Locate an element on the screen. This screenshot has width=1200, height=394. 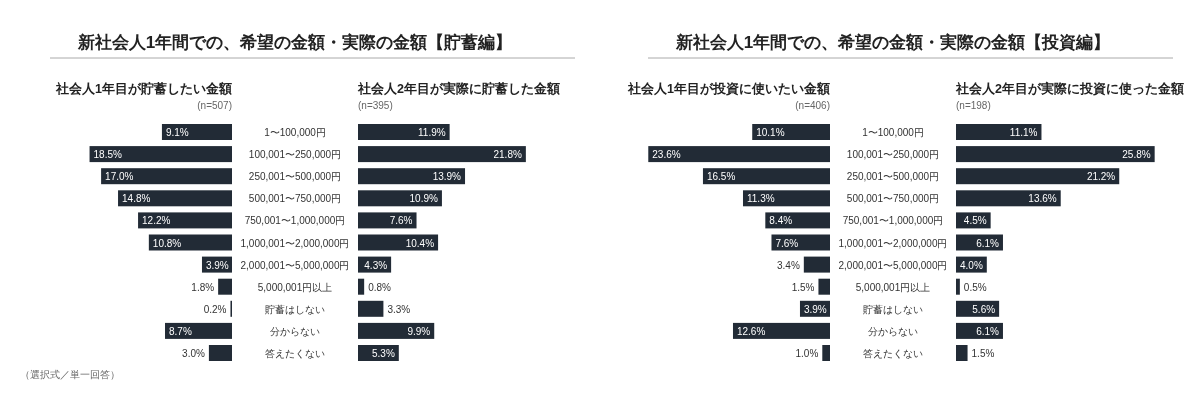
text: 新社会人1年間での、希望の金額・実際の金額【貯蓄編】 is located at coordinates (294, 42).